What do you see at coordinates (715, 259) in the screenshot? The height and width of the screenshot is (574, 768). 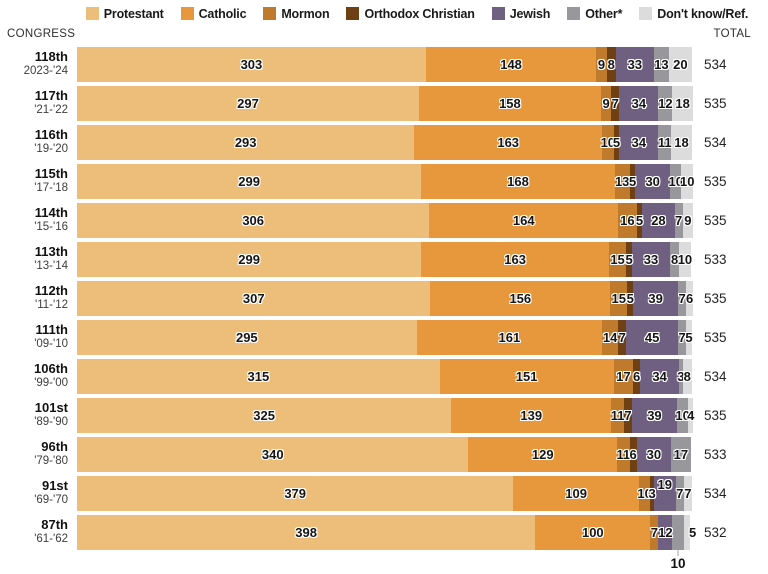 I see `row-total: 533` at bounding box center [715, 259].